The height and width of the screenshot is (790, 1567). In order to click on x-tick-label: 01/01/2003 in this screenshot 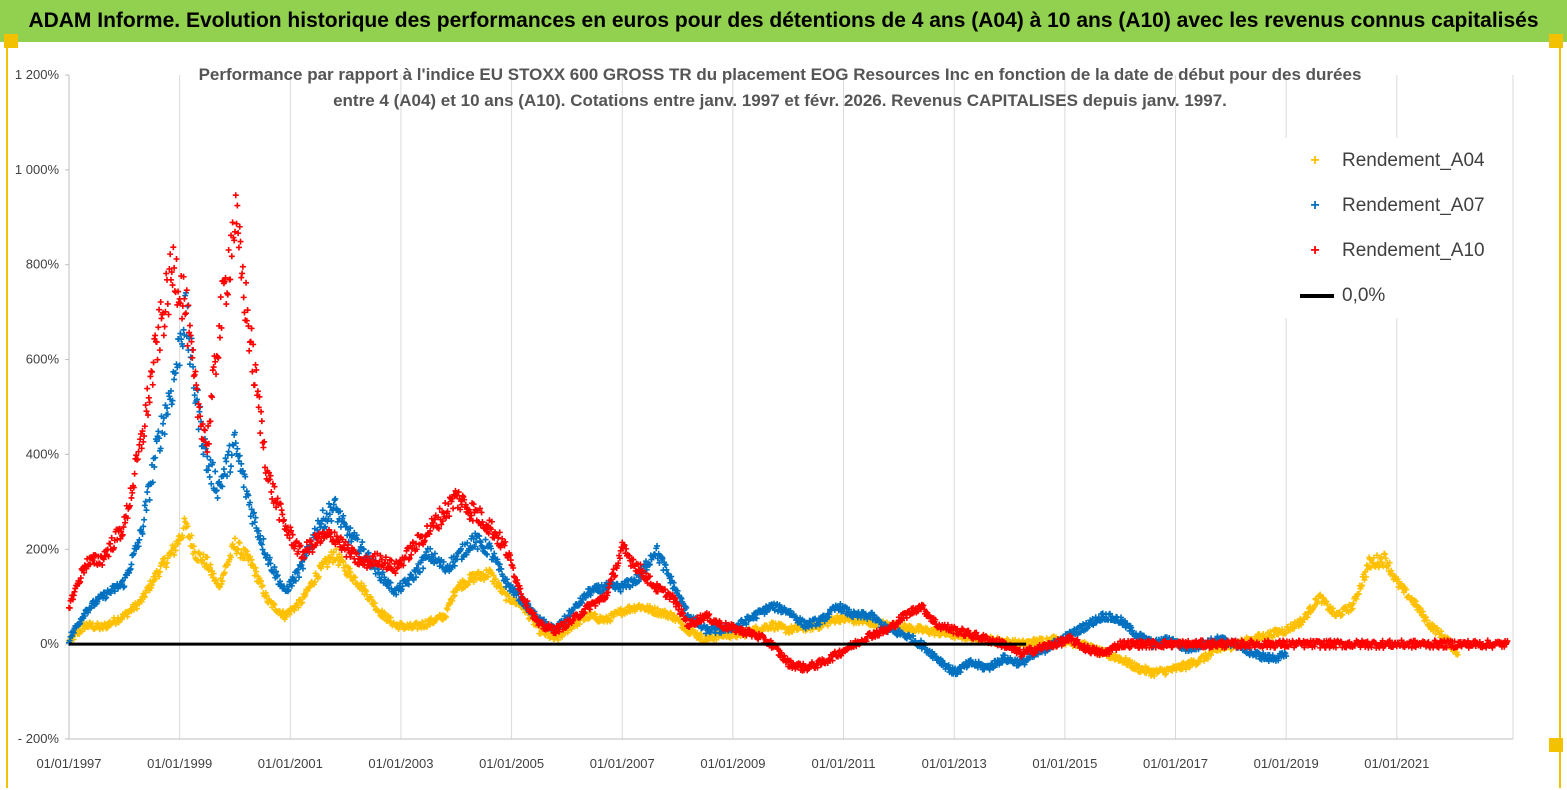, I will do `click(400, 763)`.